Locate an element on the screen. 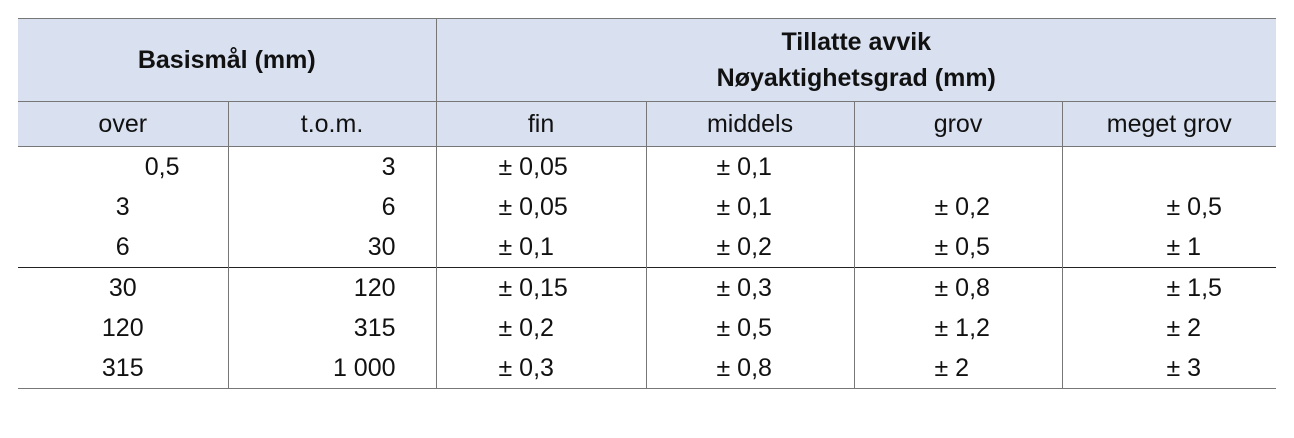  table-row: 120 315 ± 0,2 ± 0,5 ± 1,2 ± 2 is located at coordinates (647, 328).